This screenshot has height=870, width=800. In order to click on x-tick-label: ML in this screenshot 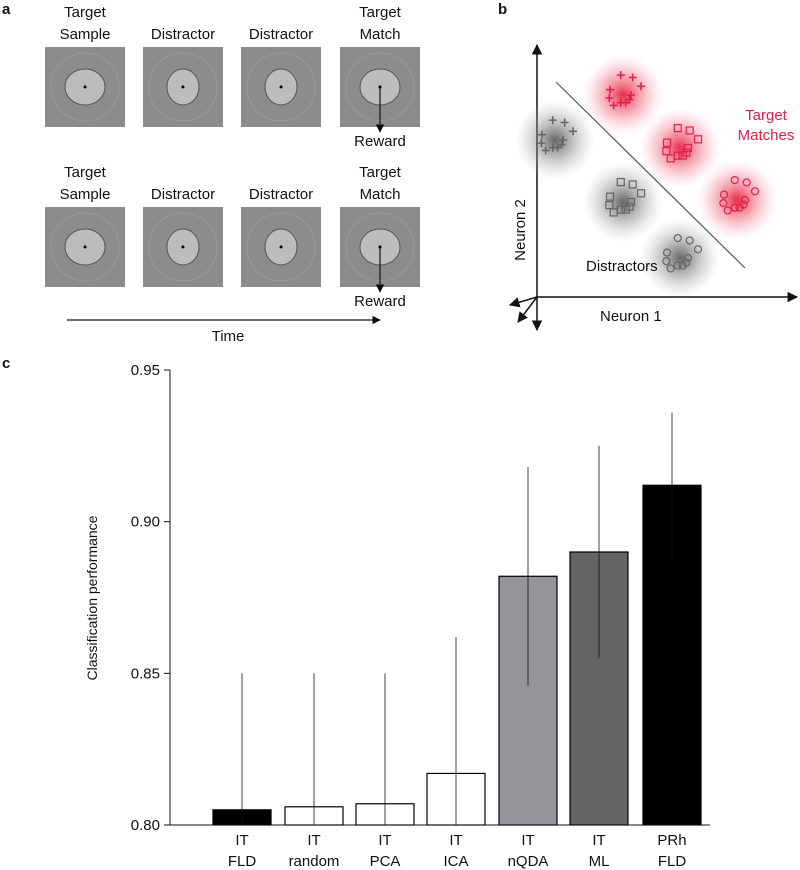, I will do `click(599, 861)`.